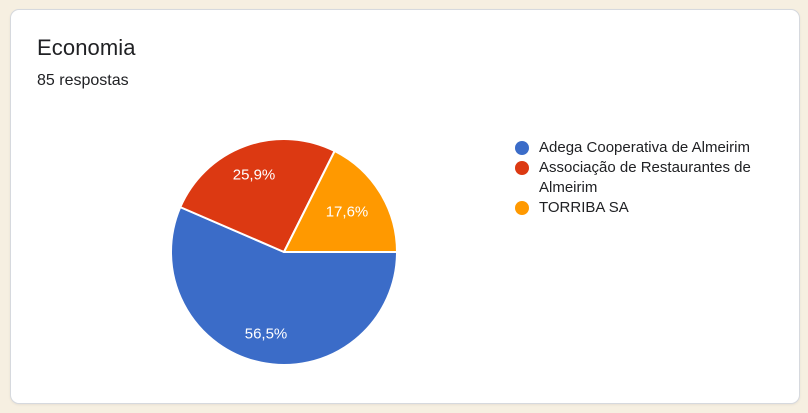  Describe the element at coordinates (640, 208) in the screenshot. I see `legend-item: TORRIBA SA` at that location.